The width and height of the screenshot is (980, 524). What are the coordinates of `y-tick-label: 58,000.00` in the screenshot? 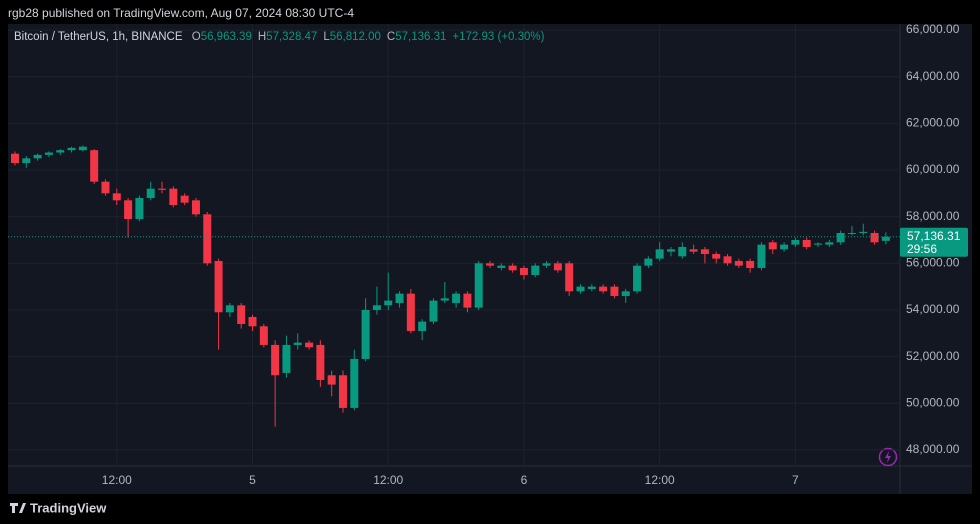 It's located at (933, 216).